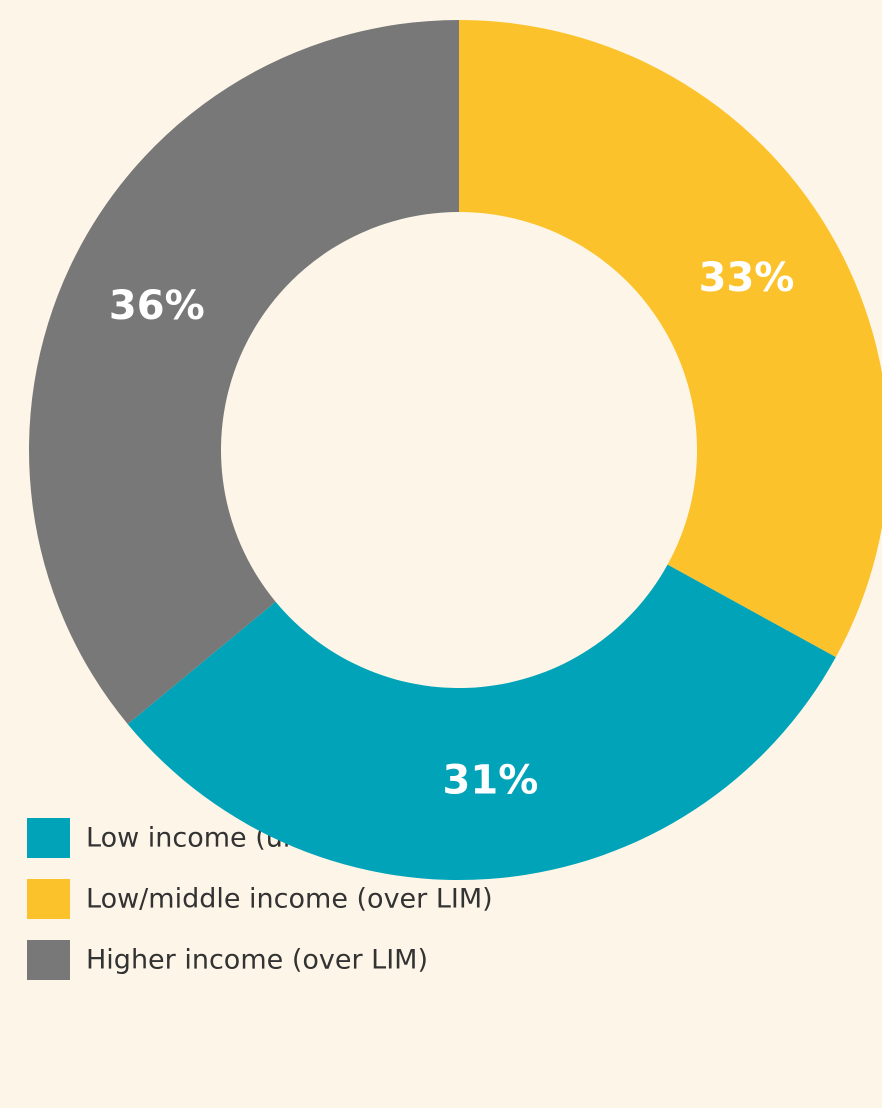 The image size is (882, 1108). I want to click on value-label: 31%, so click(491, 781).